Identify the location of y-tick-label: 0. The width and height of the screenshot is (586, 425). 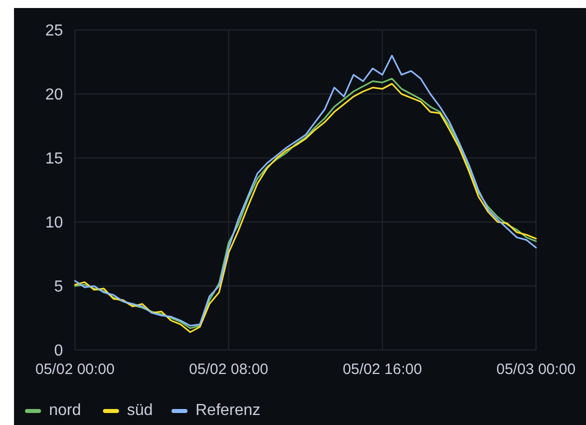
(59, 351).